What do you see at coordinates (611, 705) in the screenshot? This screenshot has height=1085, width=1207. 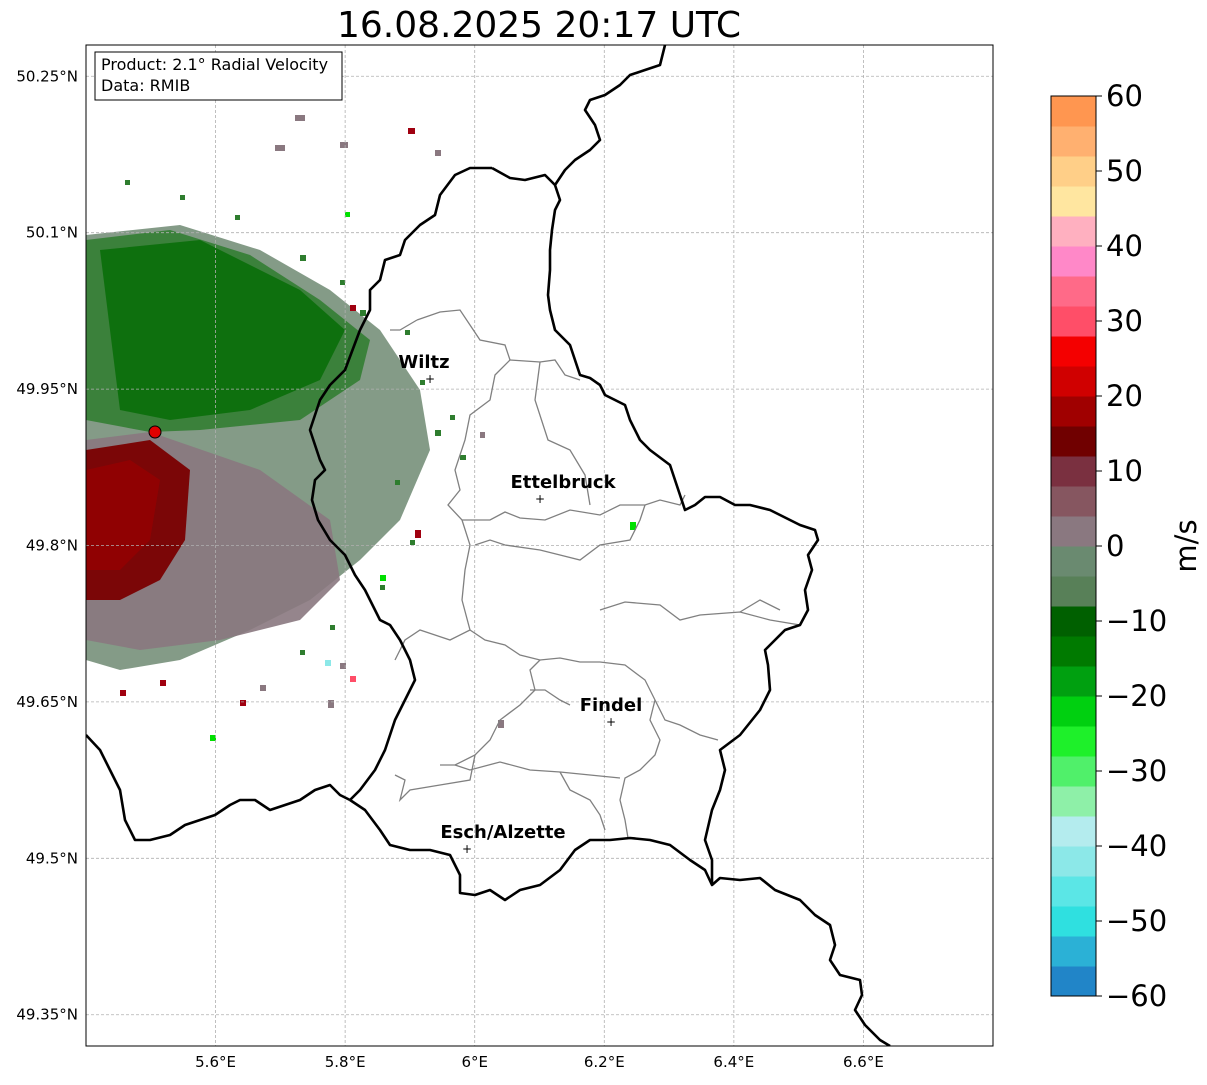 I see `city-label: Findel` at bounding box center [611, 705].